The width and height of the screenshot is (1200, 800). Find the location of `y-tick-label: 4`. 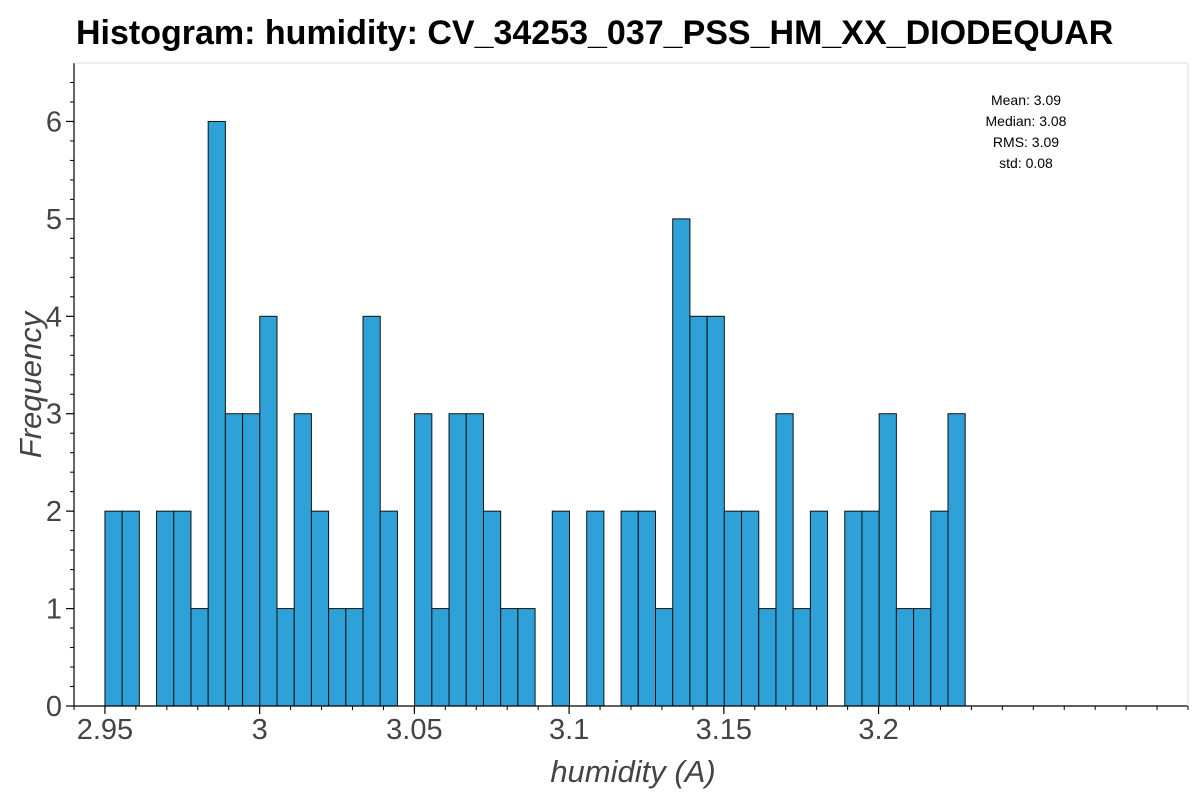

y-tick-label: 4 is located at coordinates (54, 317).